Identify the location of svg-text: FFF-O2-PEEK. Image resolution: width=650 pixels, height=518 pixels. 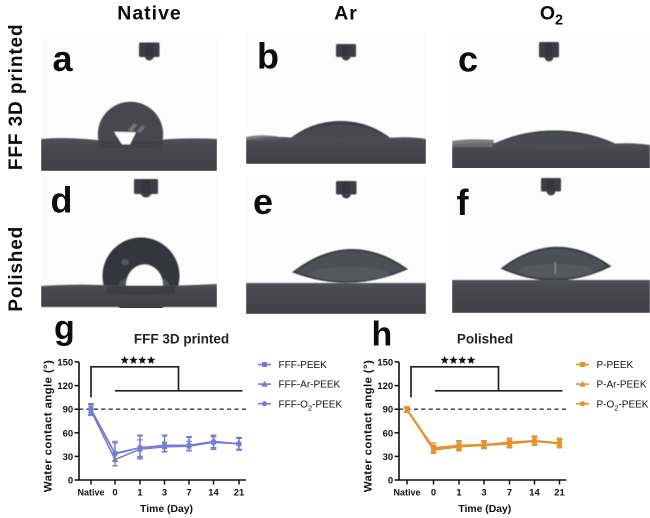
(311, 405).